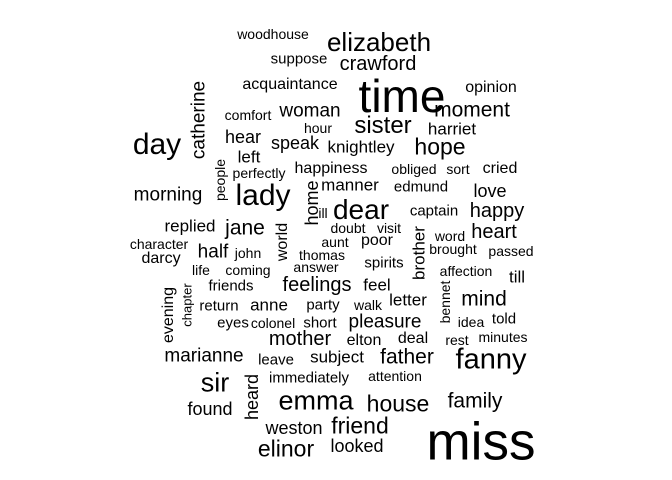 The image size is (672, 480). Describe the element at coordinates (248, 253) in the screenshot. I see `word-john: john` at that location.